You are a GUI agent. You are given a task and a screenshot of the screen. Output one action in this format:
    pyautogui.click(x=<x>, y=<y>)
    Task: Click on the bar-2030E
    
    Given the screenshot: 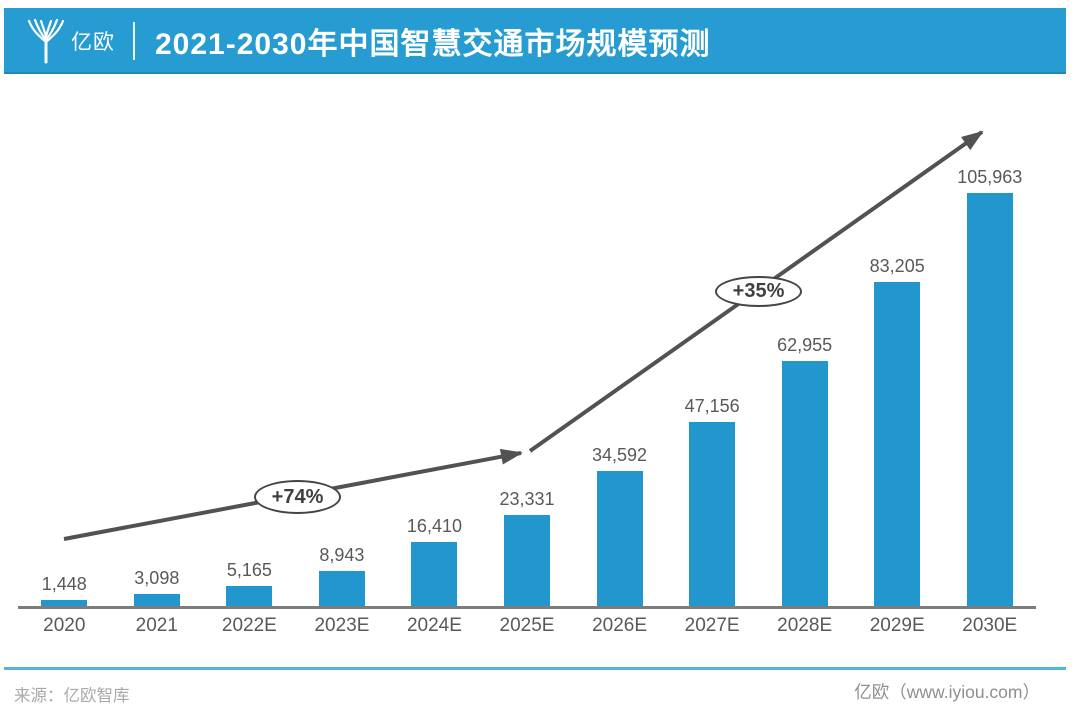 What is the action you would take?
    pyautogui.click(x=989, y=399)
    